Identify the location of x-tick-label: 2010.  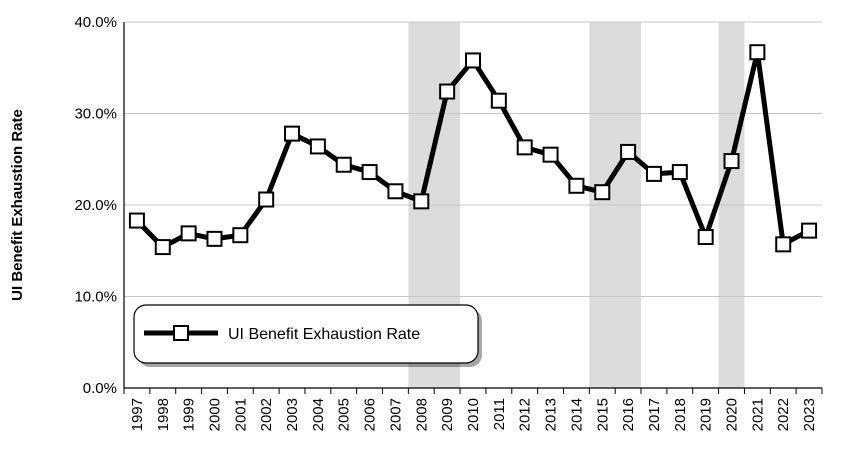
(473, 414).